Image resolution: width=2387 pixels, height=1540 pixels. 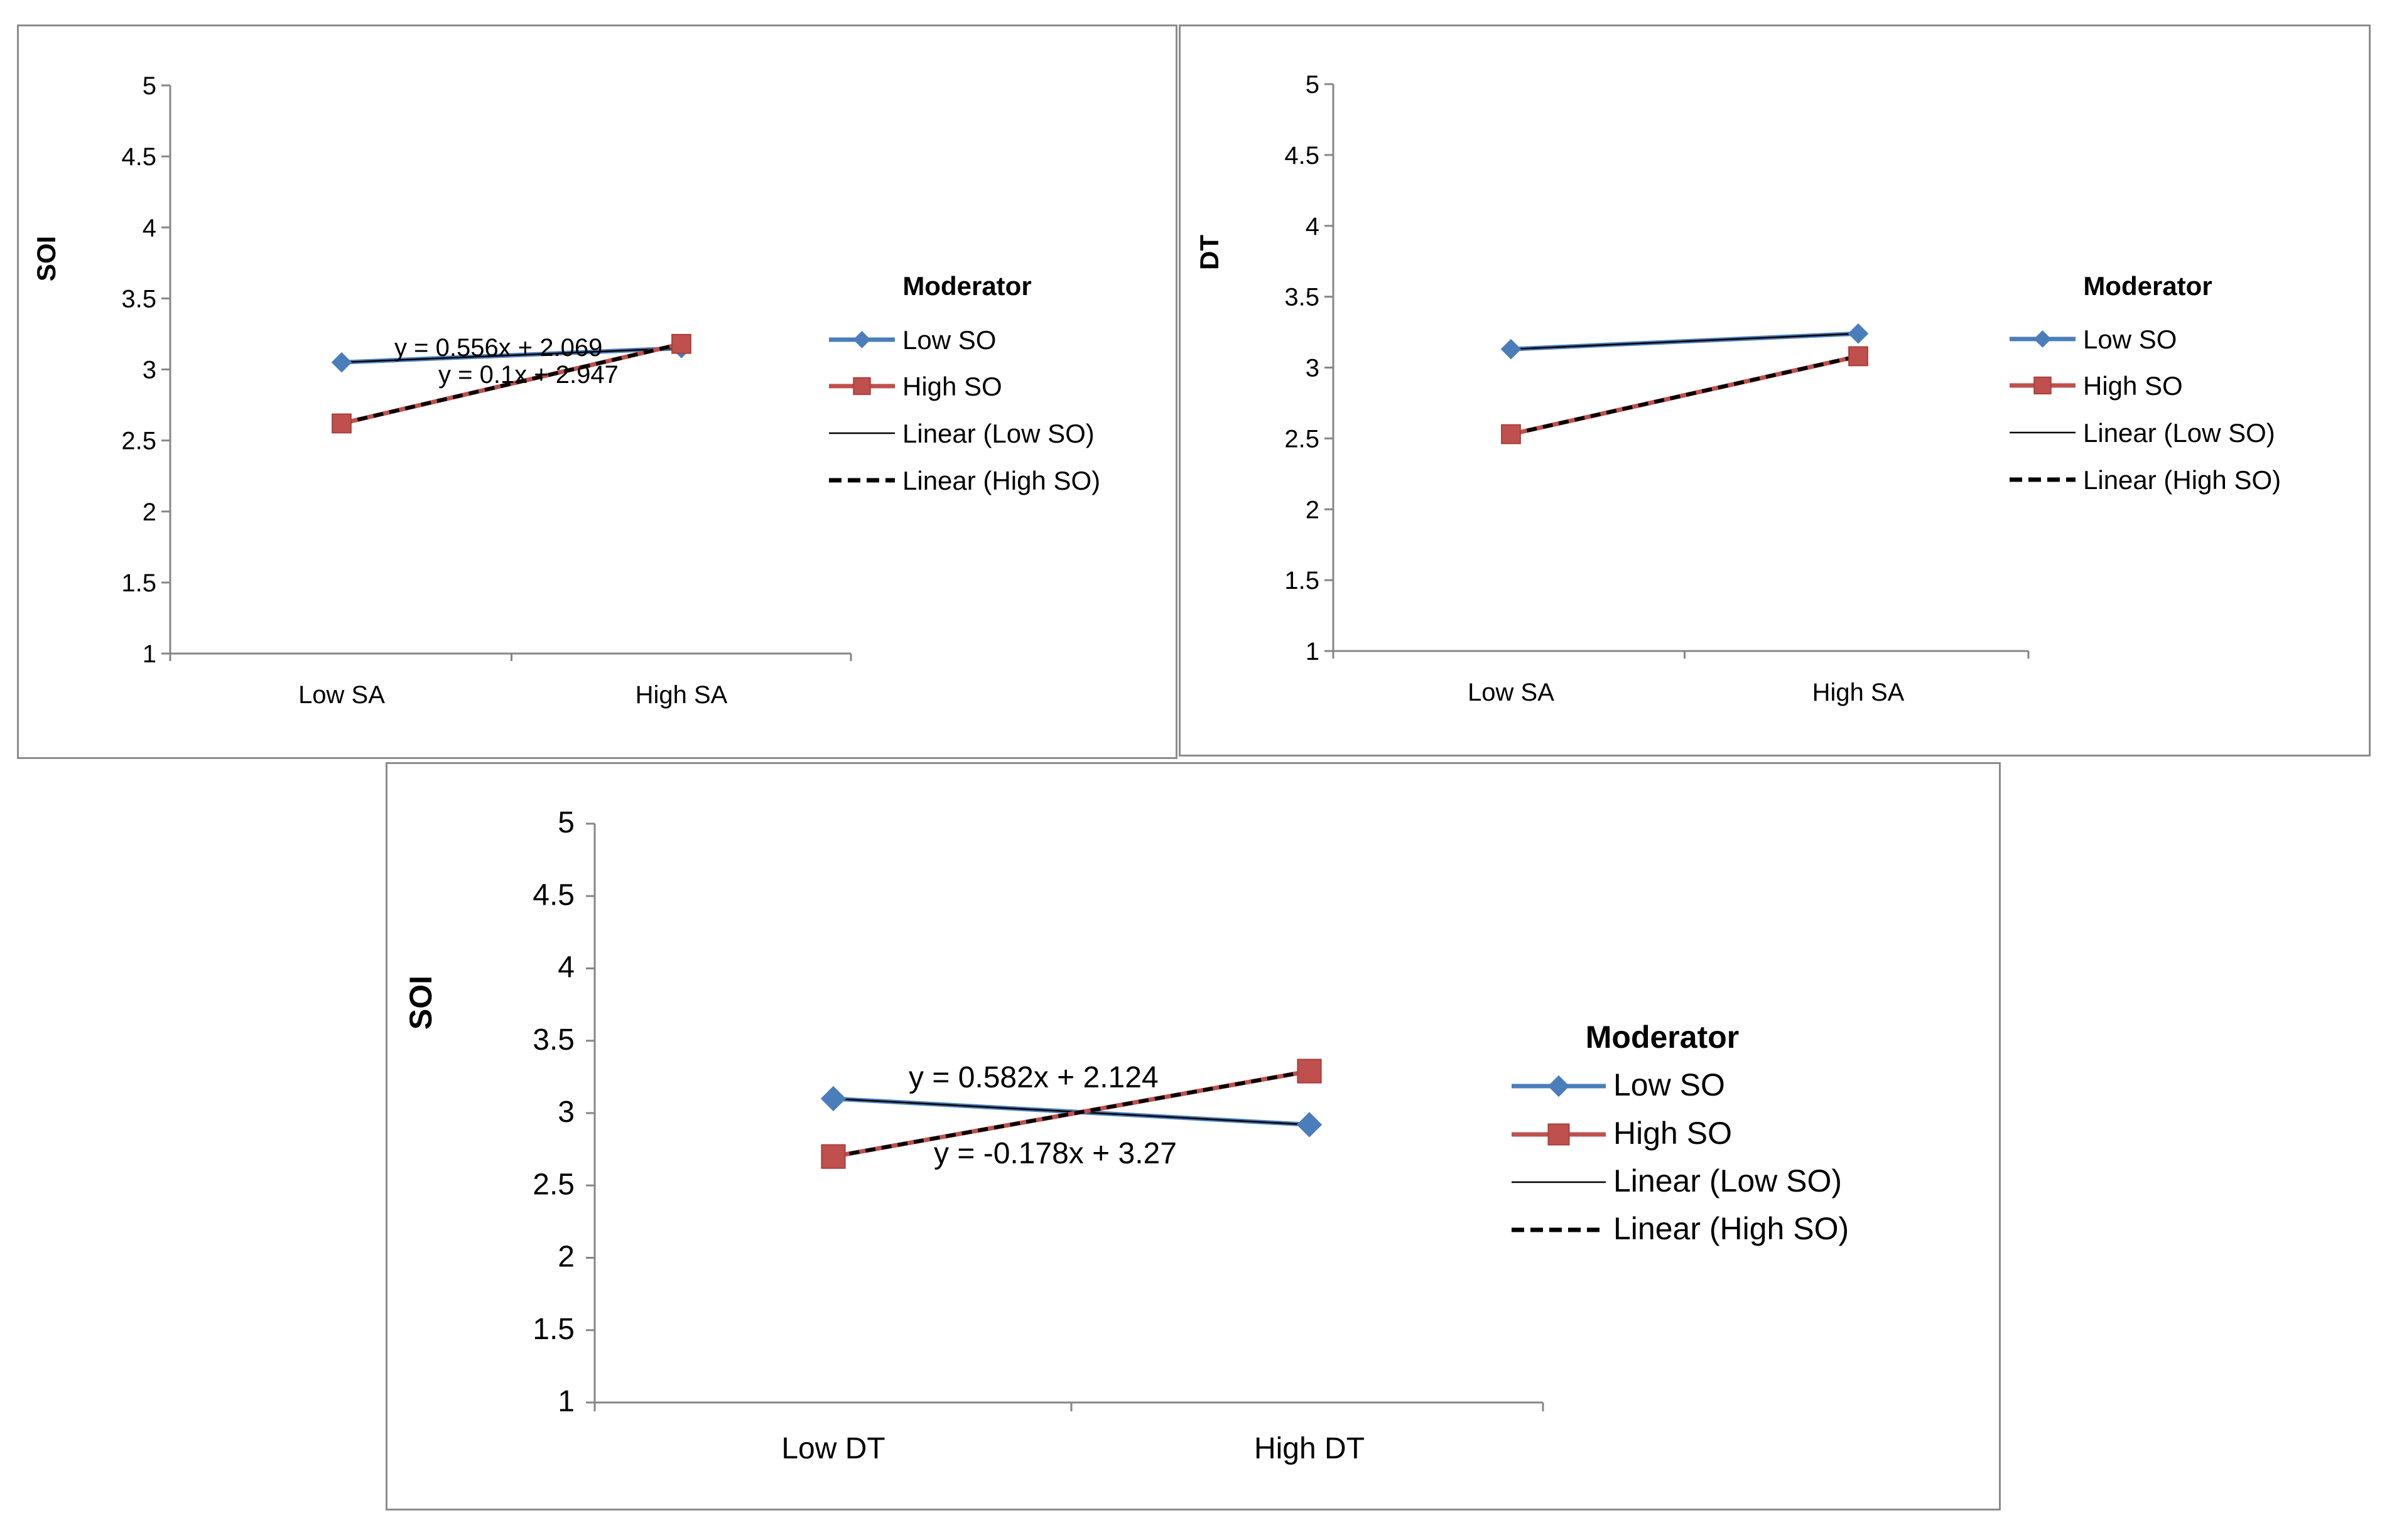 I want to click on trendline-equation: y = -0.178x + 3.27, so click(x=1055, y=1153).